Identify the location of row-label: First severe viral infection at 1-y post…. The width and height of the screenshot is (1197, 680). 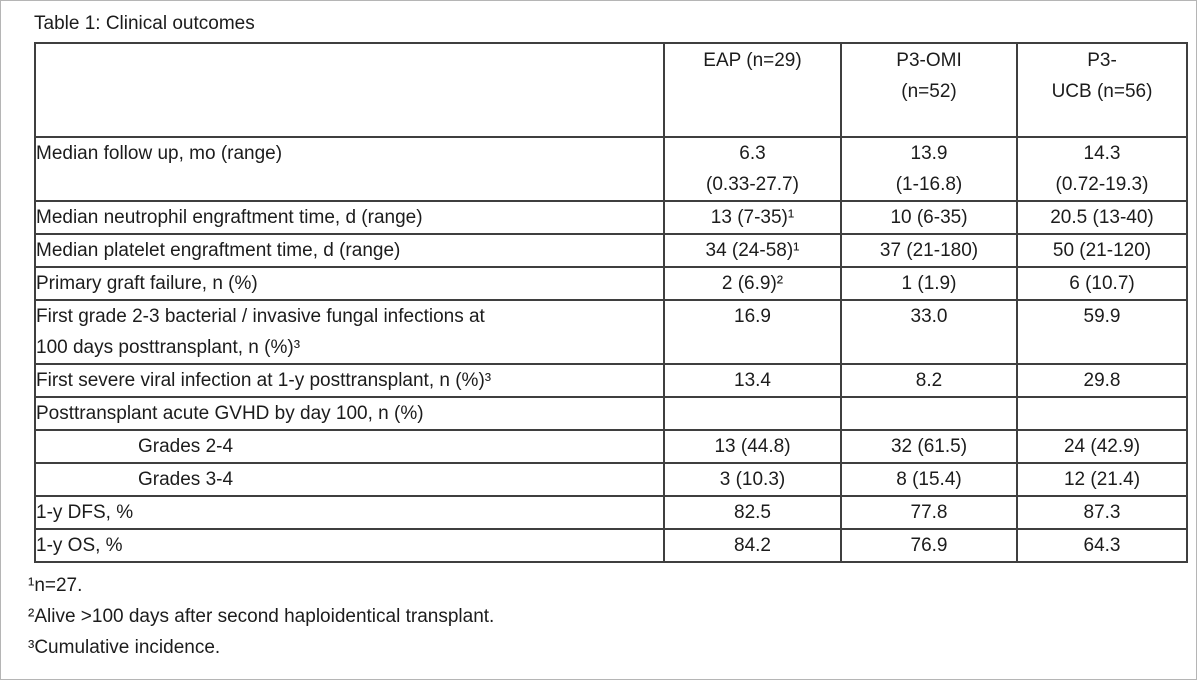
(349, 380).